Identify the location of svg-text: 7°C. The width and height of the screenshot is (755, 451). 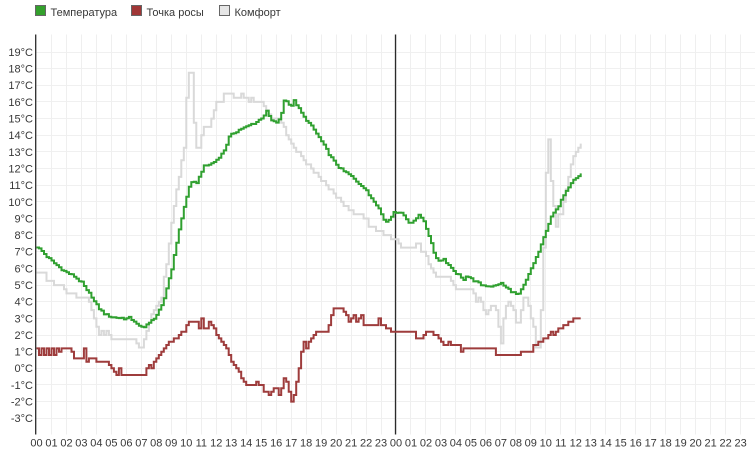
(24, 253).